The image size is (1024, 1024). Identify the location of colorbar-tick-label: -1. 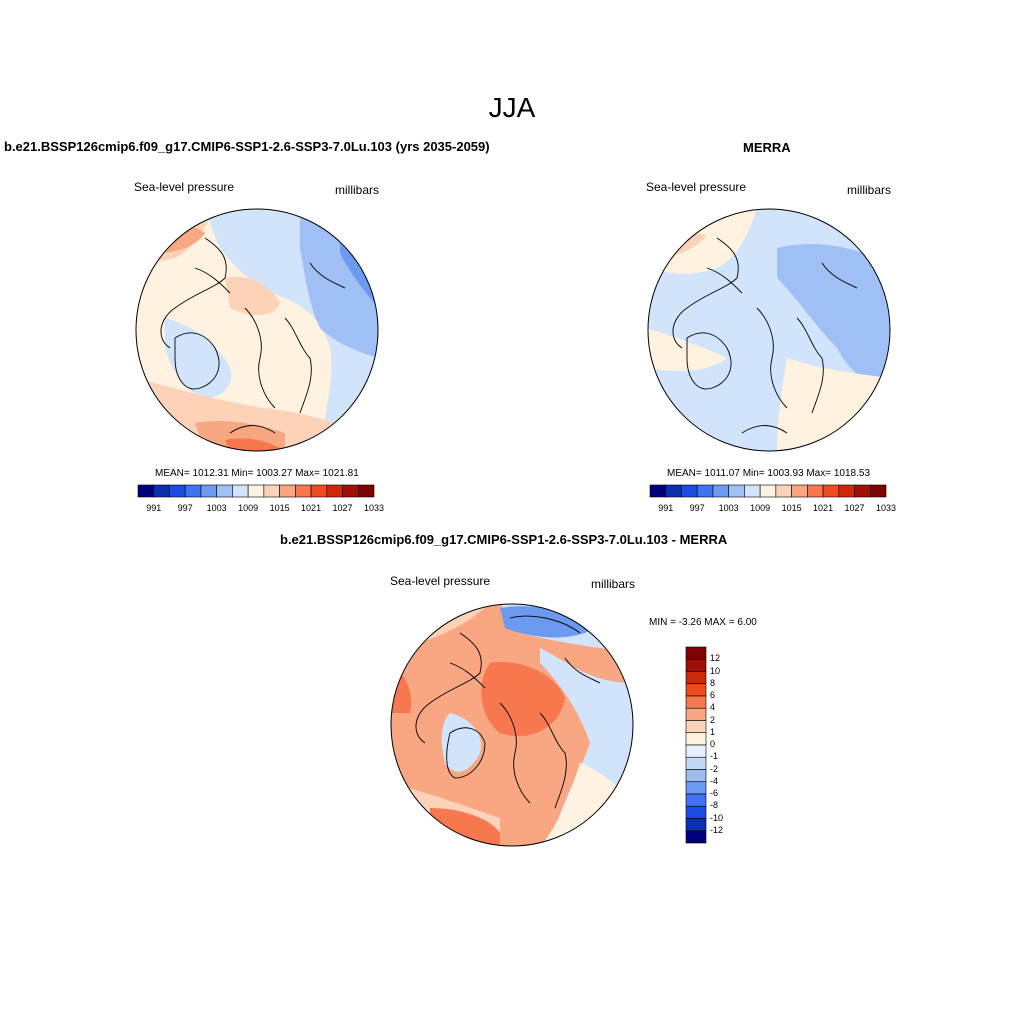
(714, 756).